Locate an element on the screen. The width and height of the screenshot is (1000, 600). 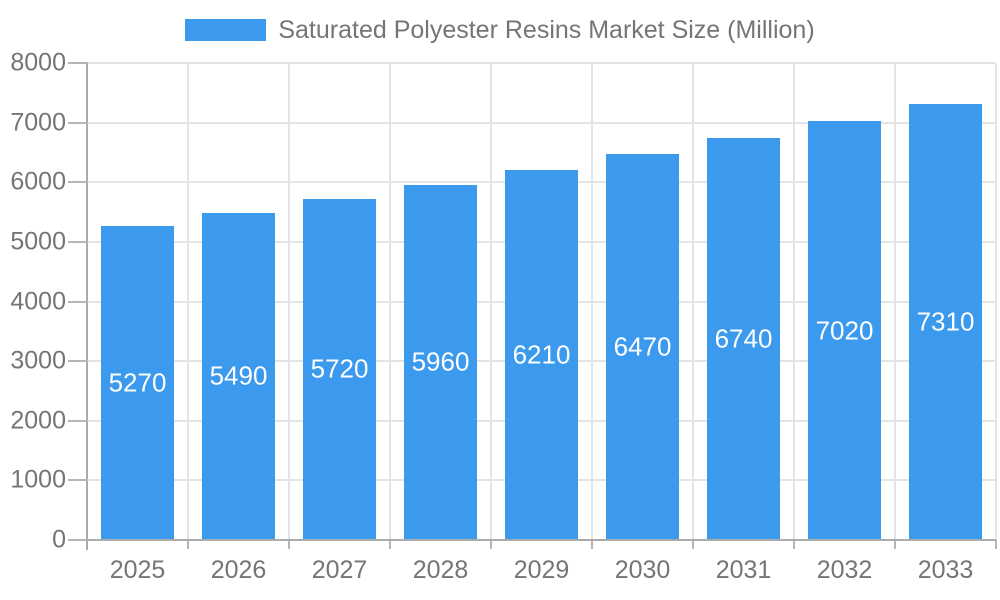
bar-2029: 6210 is located at coordinates (541, 354).